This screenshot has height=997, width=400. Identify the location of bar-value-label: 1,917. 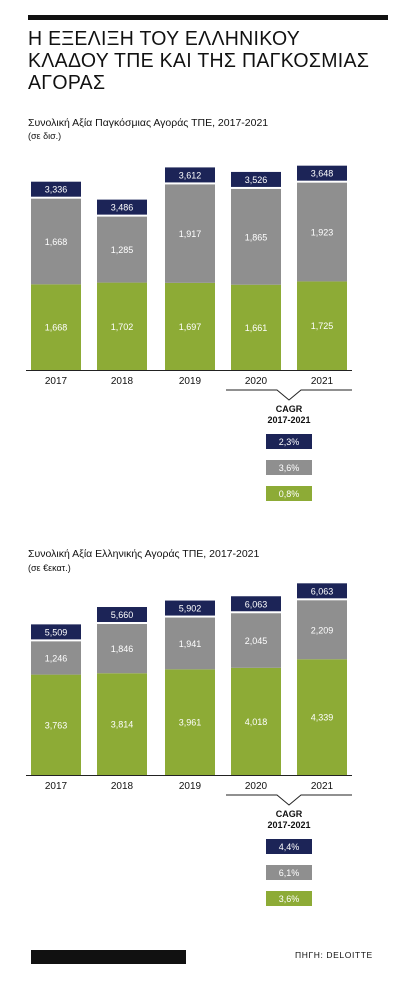
(190, 234).